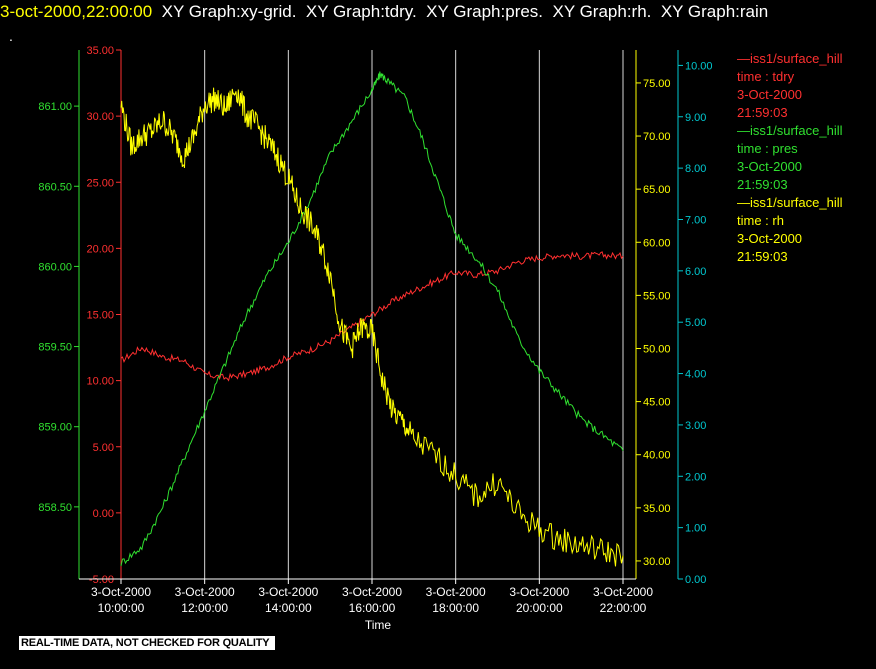  I want to click on rh-tick-label: 50.00, so click(657, 349).